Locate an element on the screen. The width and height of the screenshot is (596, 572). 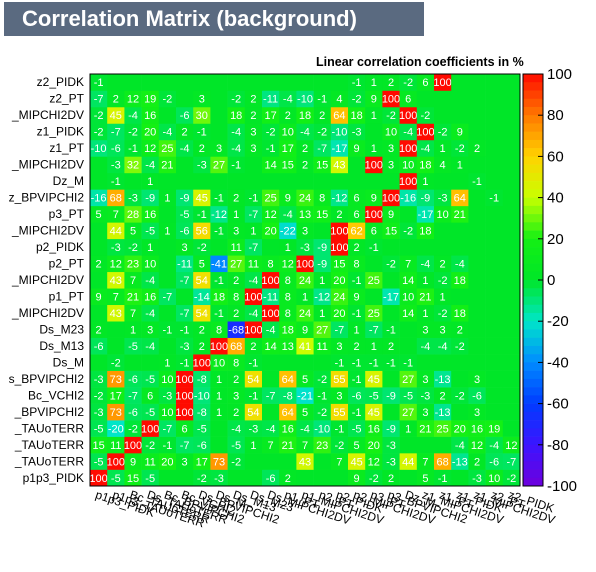
color-scale-label: 40 is located at coordinates (555, 198).